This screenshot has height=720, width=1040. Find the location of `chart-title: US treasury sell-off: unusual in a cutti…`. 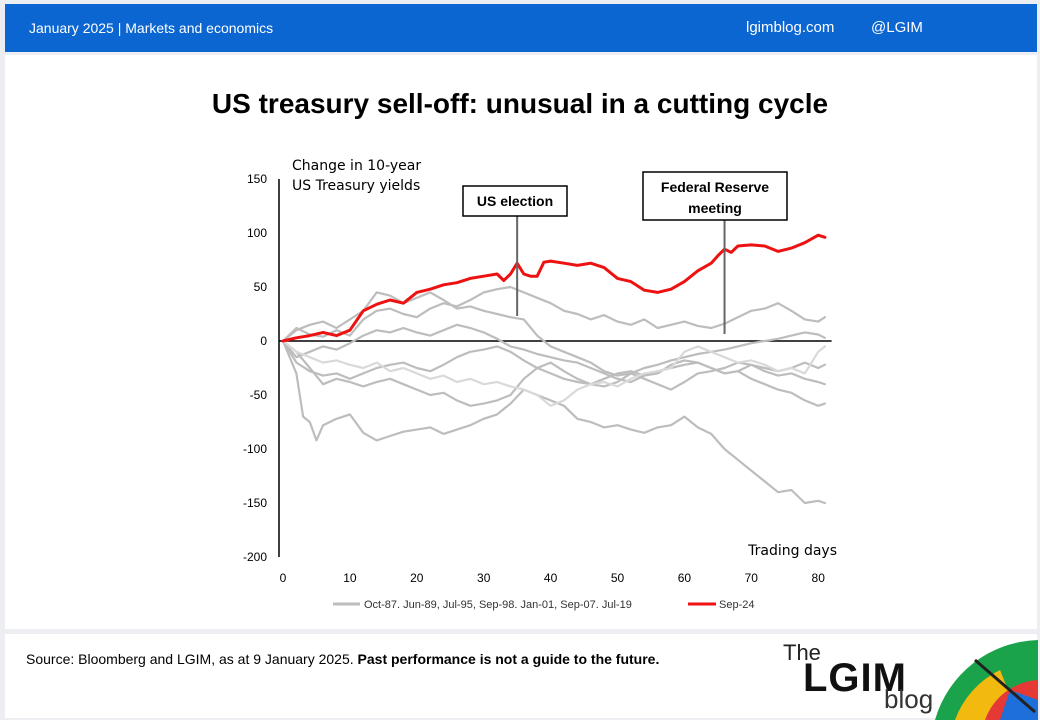

chart-title: US treasury sell-off: unusual in a cutti… is located at coordinates (520, 103).